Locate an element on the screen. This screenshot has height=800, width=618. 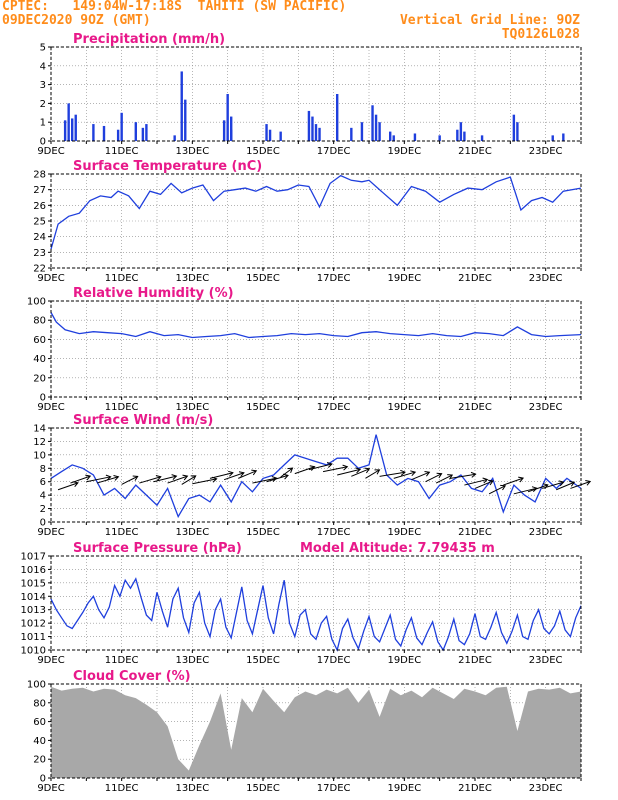
temp-xtick-label: 17DEC is located at coordinates (334, 278).